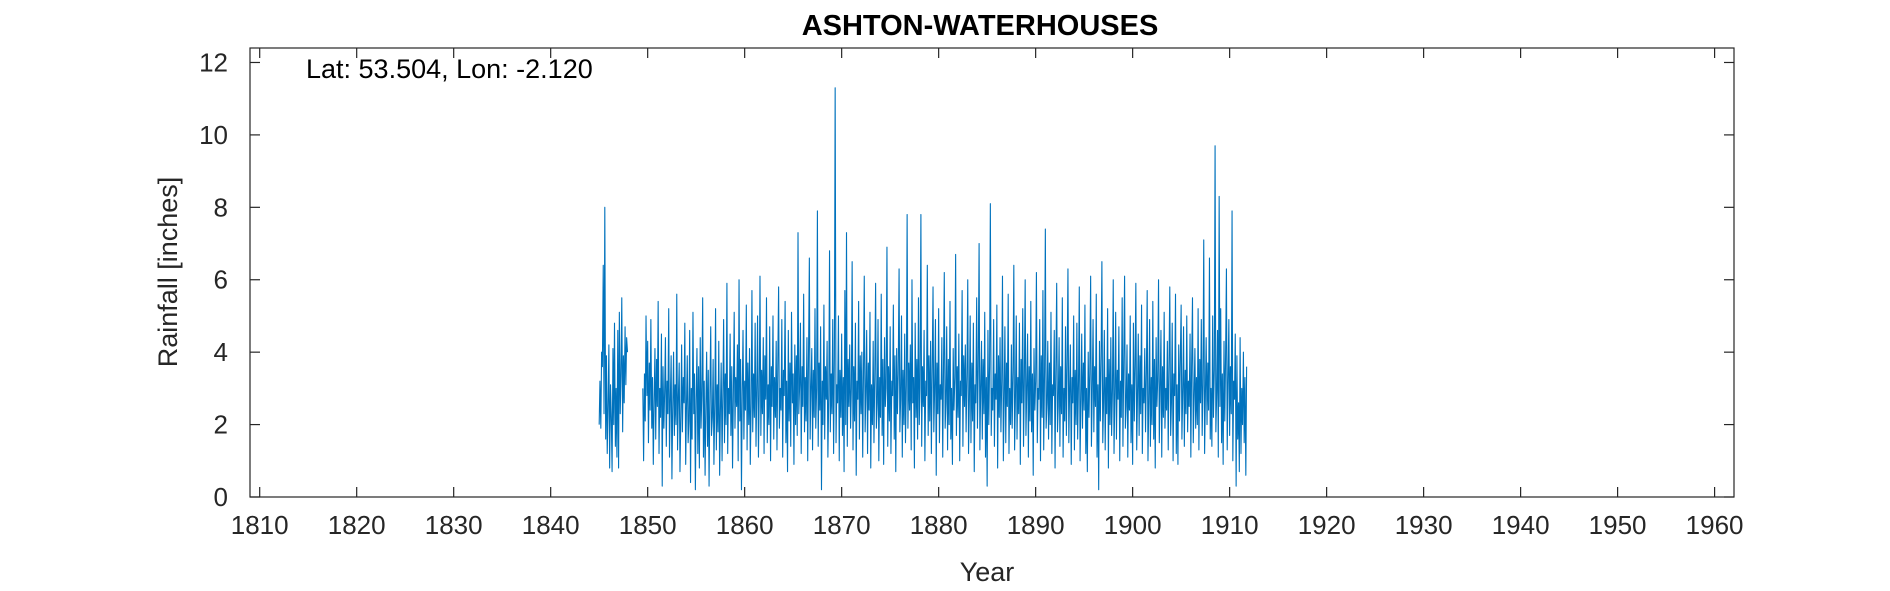 This screenshot has height=591, width=1890. I want to click on y-axis-label: Rainfall [inches], so click(168, 272).